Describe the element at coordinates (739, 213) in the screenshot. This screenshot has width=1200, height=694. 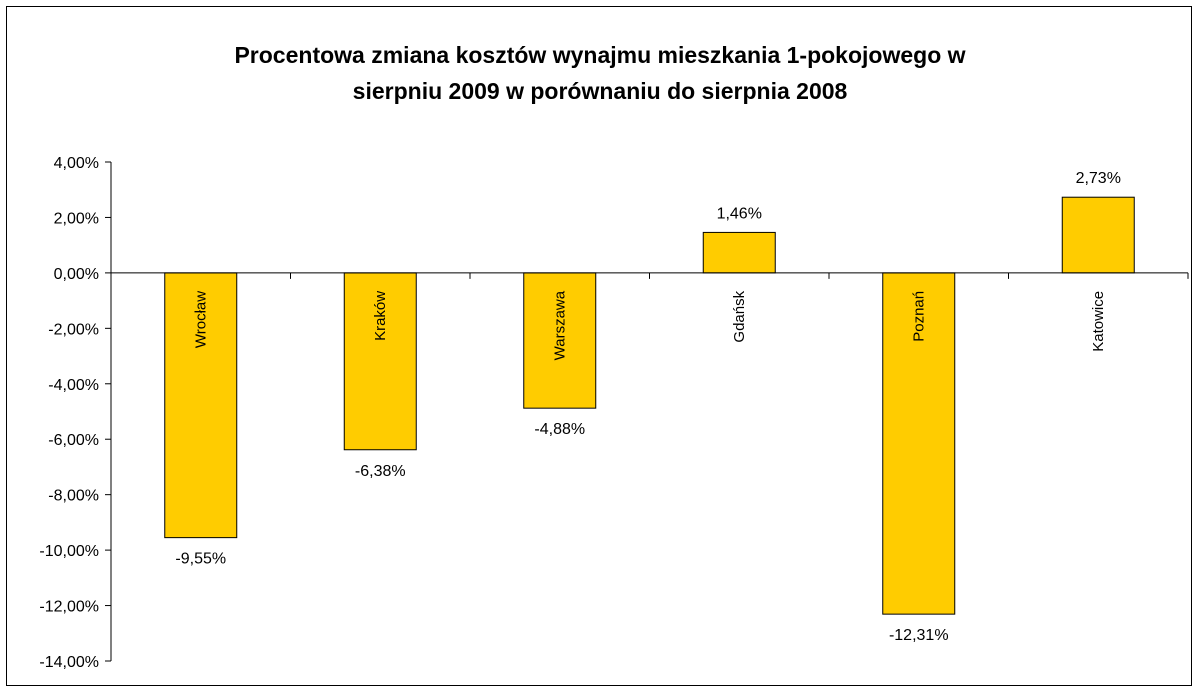
I see `data-label: 1,46%` at that location.